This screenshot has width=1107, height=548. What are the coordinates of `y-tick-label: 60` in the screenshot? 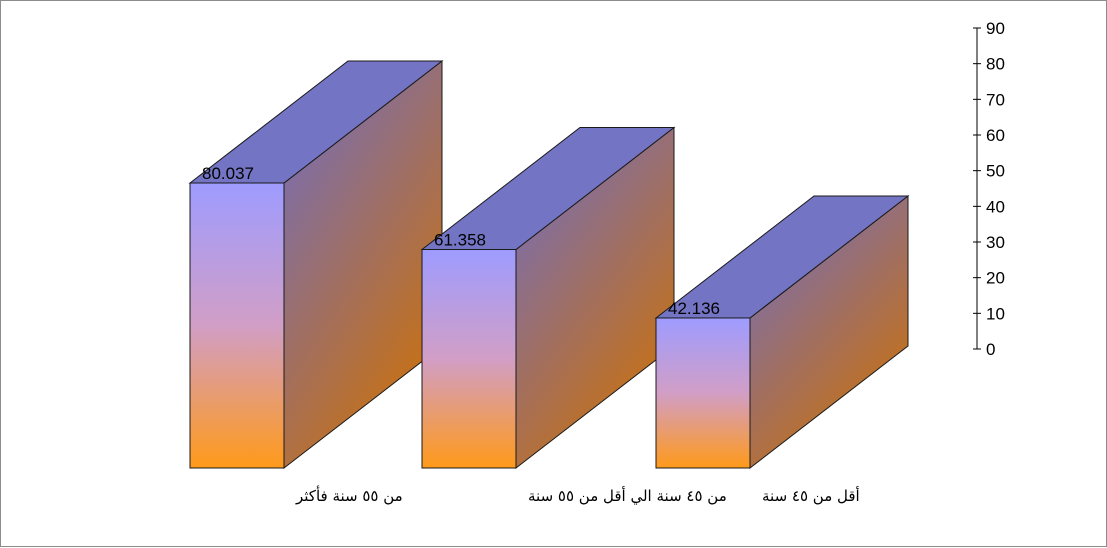 It's located at (995, 135).